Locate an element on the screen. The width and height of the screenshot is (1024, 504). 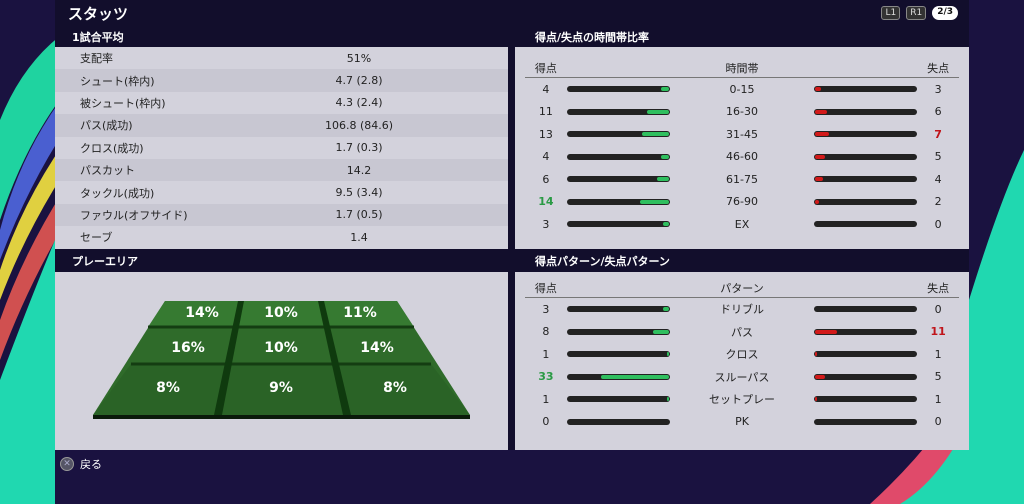
goal-row: 14 76-90 2 is located at coordinates (742, 202).